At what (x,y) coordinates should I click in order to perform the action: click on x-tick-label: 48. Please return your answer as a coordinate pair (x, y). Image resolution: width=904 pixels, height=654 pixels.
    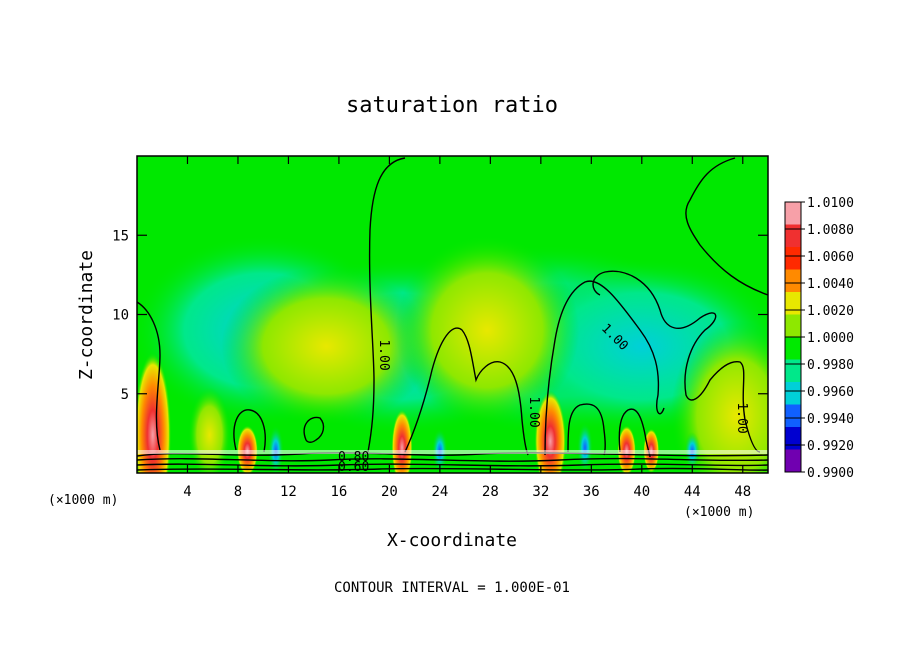
    Looking at the image, I should click on (742, 492).